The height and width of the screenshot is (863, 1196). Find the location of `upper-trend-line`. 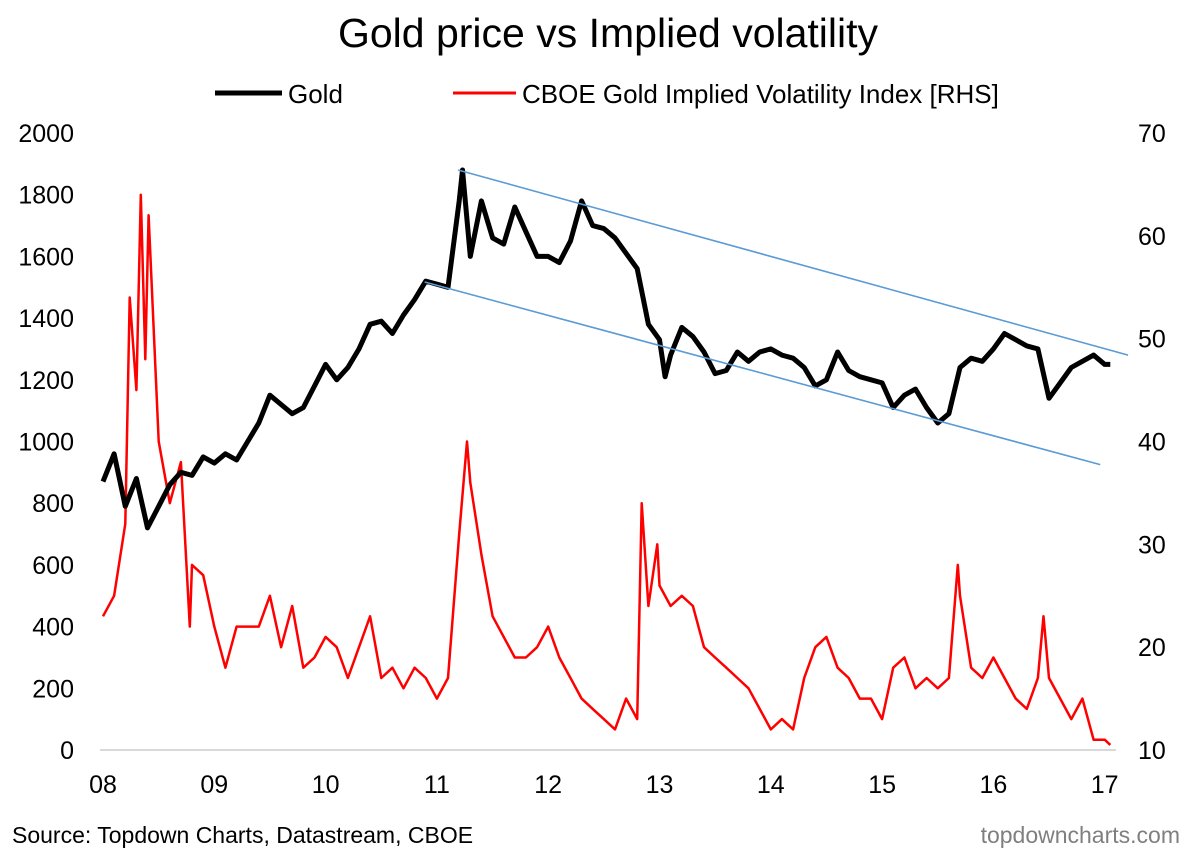

upper-trend-line is located at coordinates (793, 262).